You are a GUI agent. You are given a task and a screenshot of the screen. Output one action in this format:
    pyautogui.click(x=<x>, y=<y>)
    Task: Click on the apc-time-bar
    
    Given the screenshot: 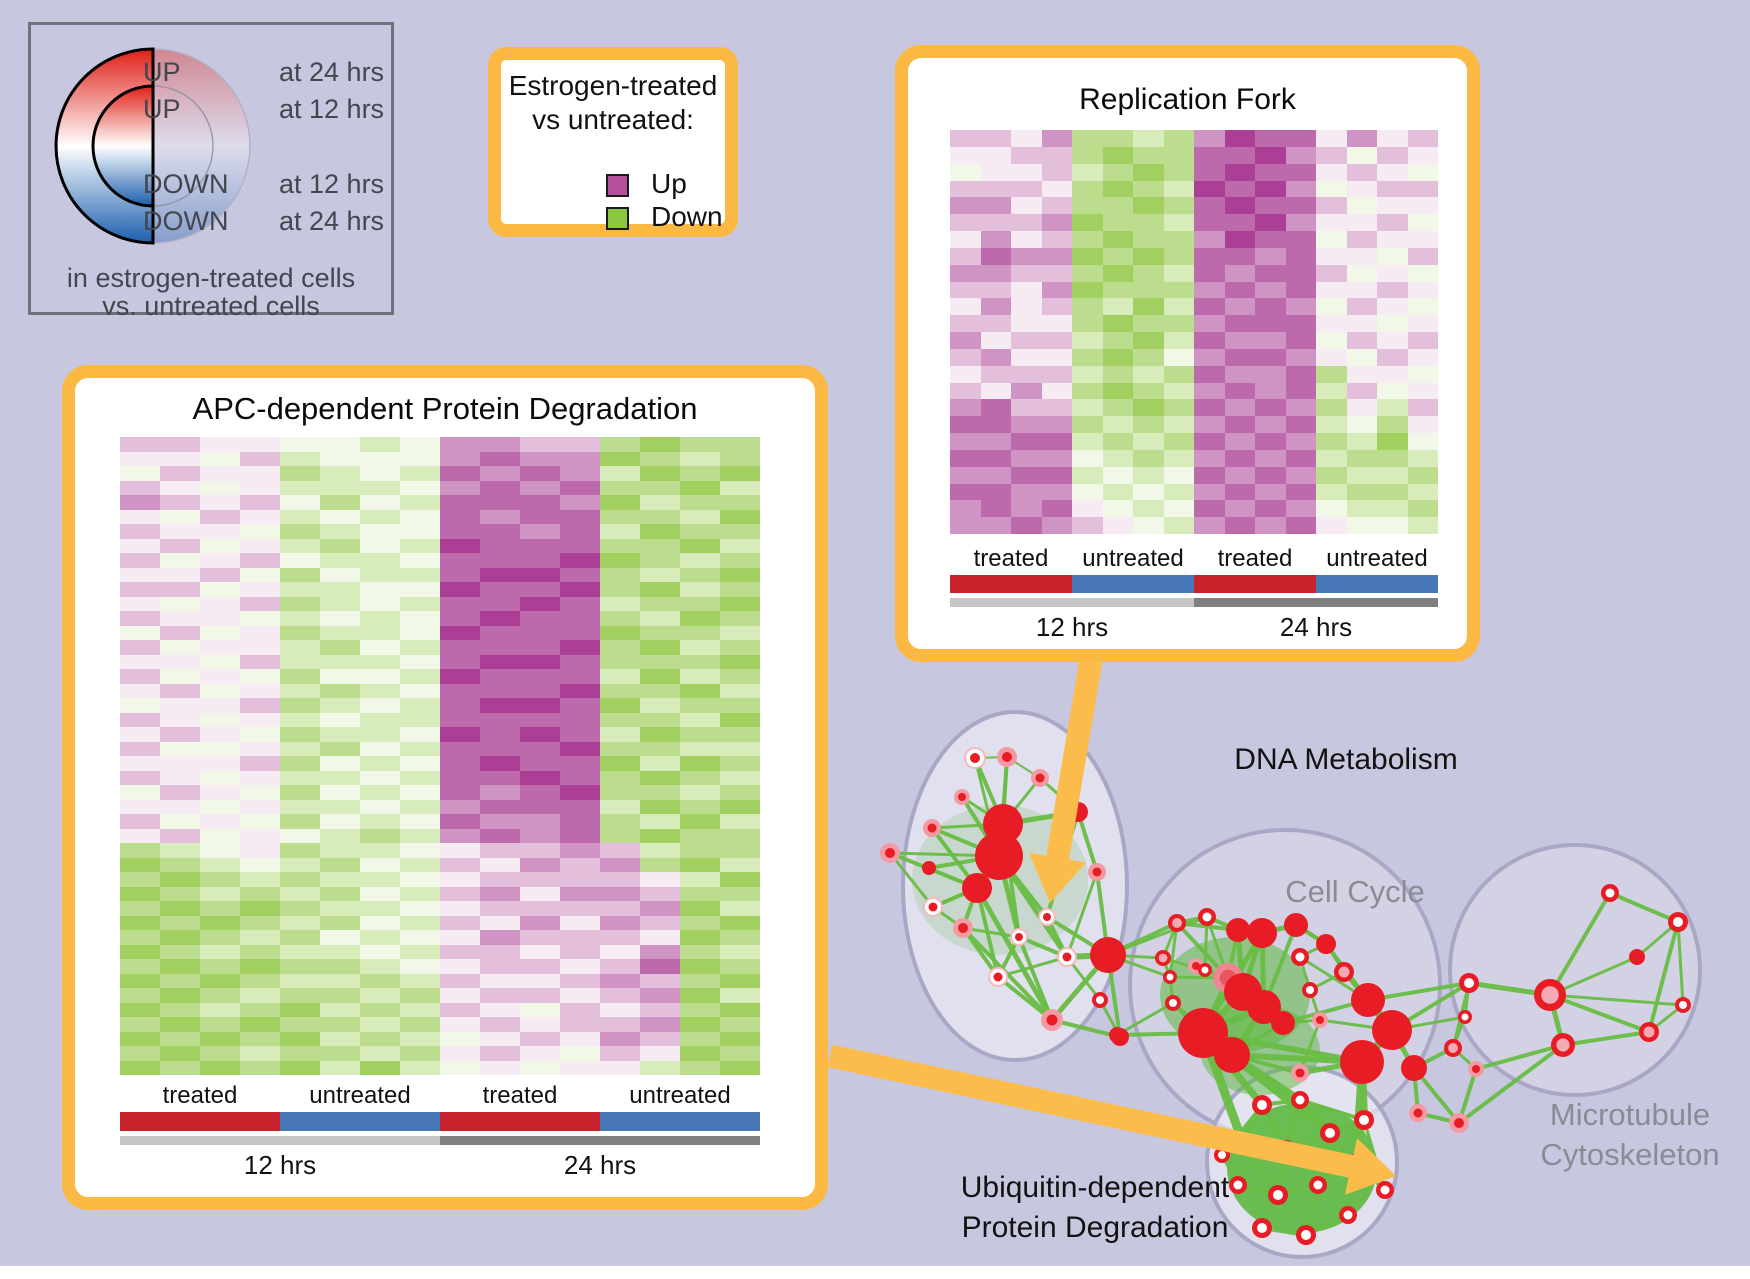 What is the action you would take?
    pyautogui.click(x=440, y=1140)
    